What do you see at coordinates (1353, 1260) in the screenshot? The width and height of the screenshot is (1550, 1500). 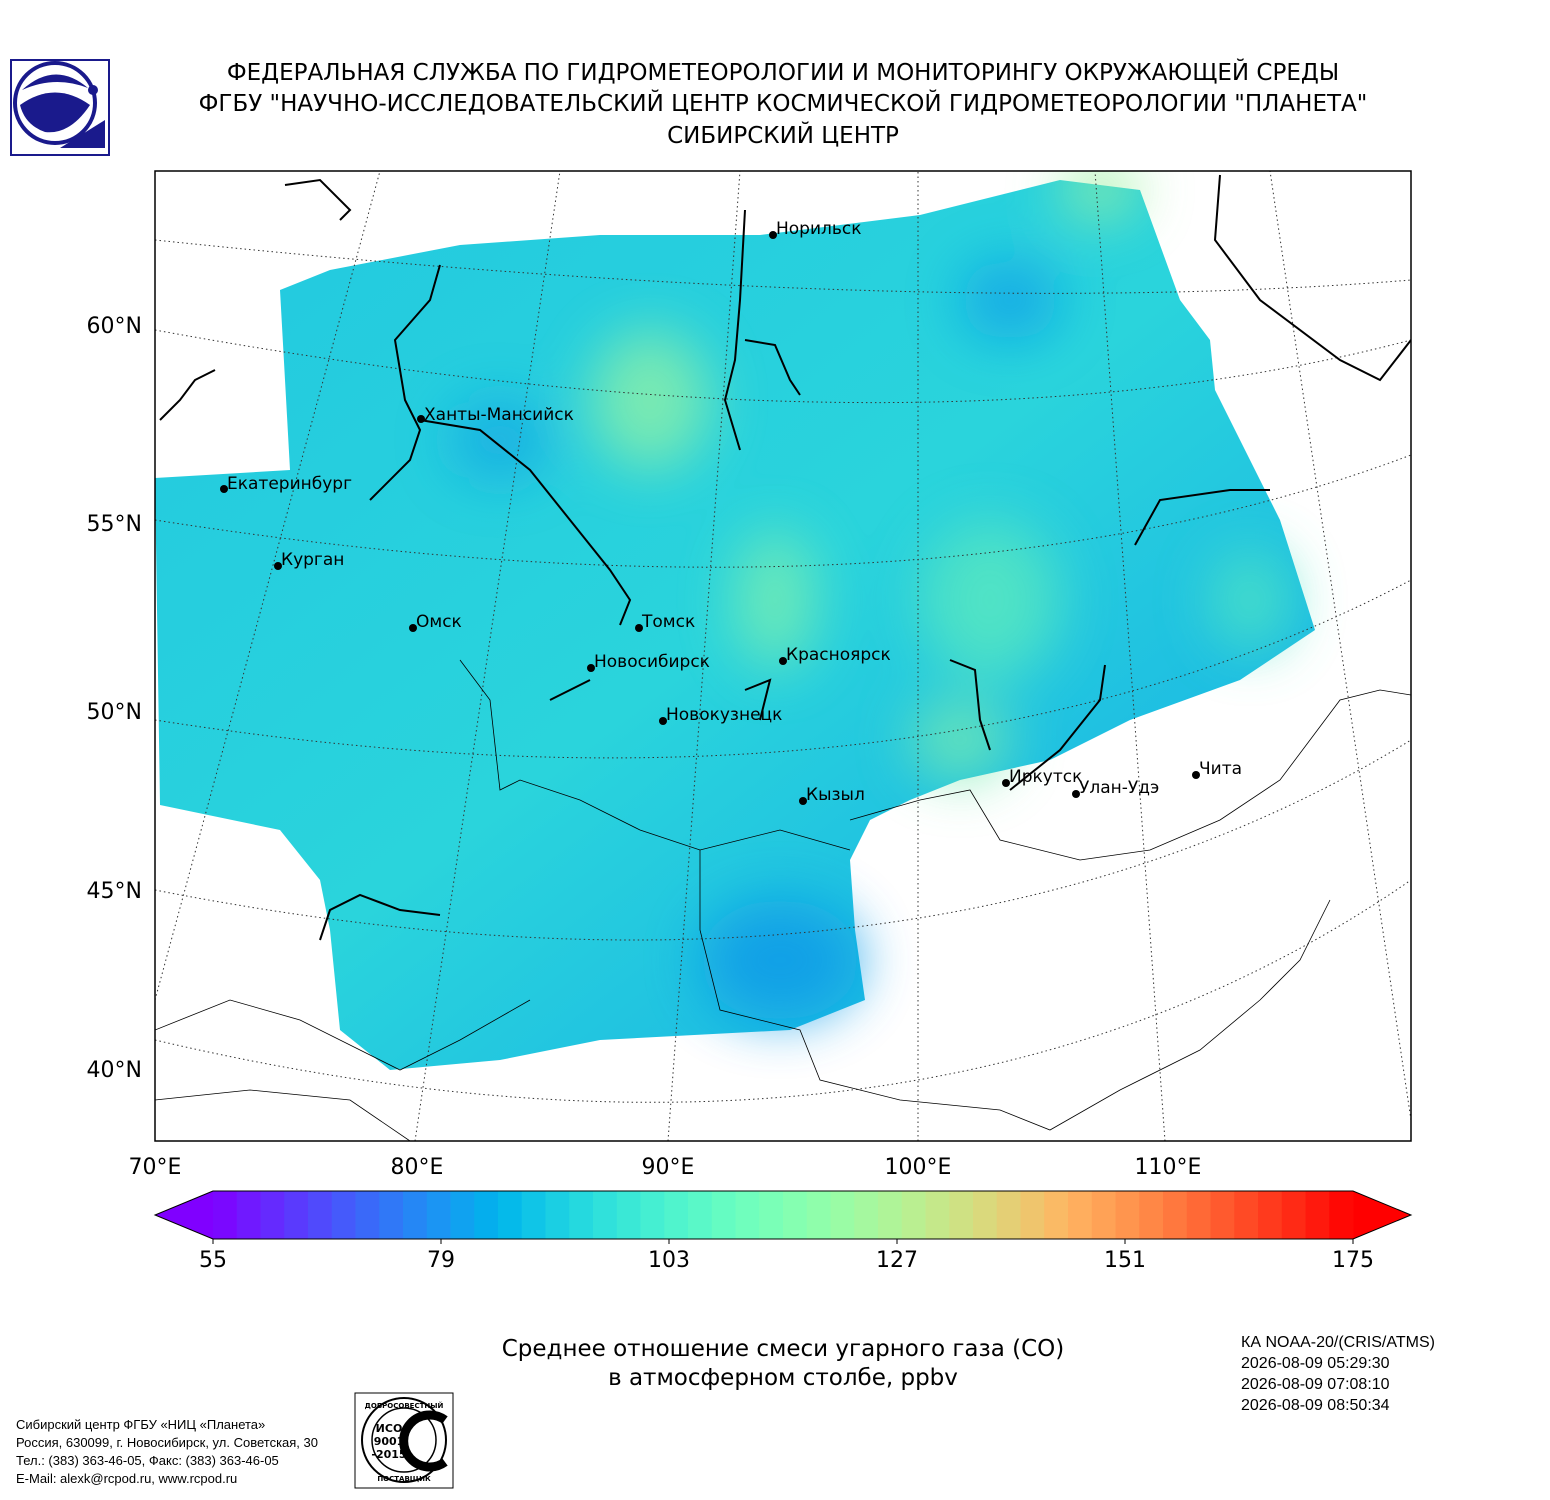 I see `colorbar-tick-label: 175` at bounding box center [1353, 1260].